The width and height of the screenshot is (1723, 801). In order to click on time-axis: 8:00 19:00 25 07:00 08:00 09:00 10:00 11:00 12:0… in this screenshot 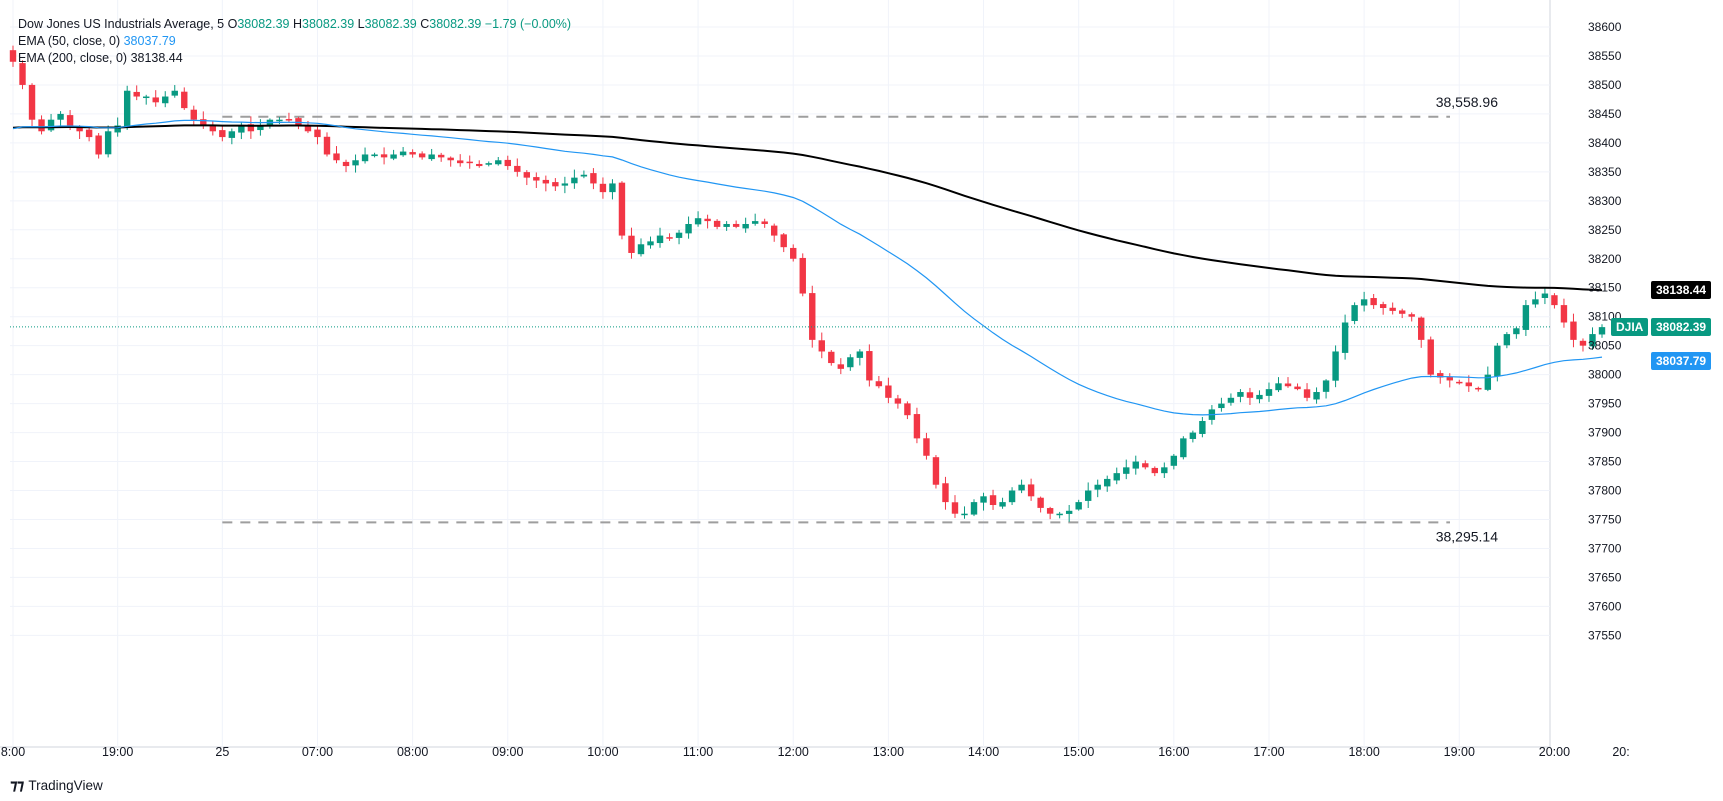, I will do `click(815, 752)`.